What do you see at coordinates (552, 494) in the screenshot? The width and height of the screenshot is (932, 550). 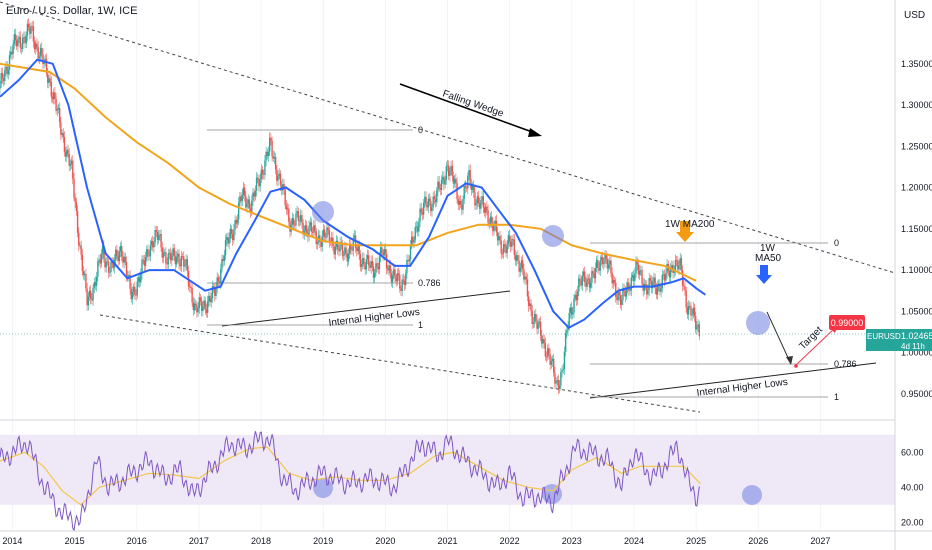 I see `rsi-highlight-circle` at bounding box center [552, 494].